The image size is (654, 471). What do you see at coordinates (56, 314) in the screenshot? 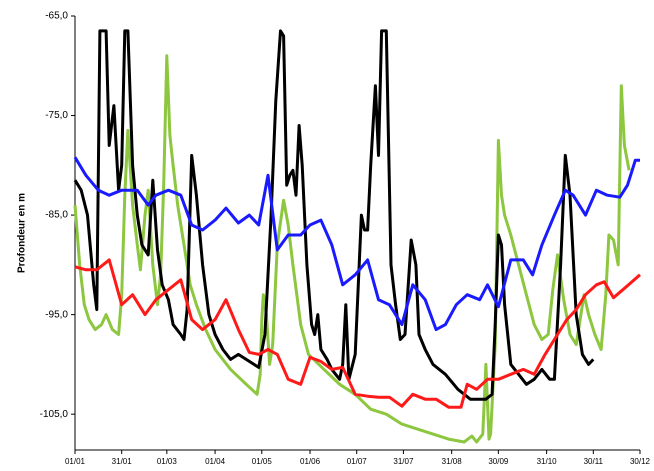
I see `y-tick-label: -95,0` at bounding box center [56, 314].